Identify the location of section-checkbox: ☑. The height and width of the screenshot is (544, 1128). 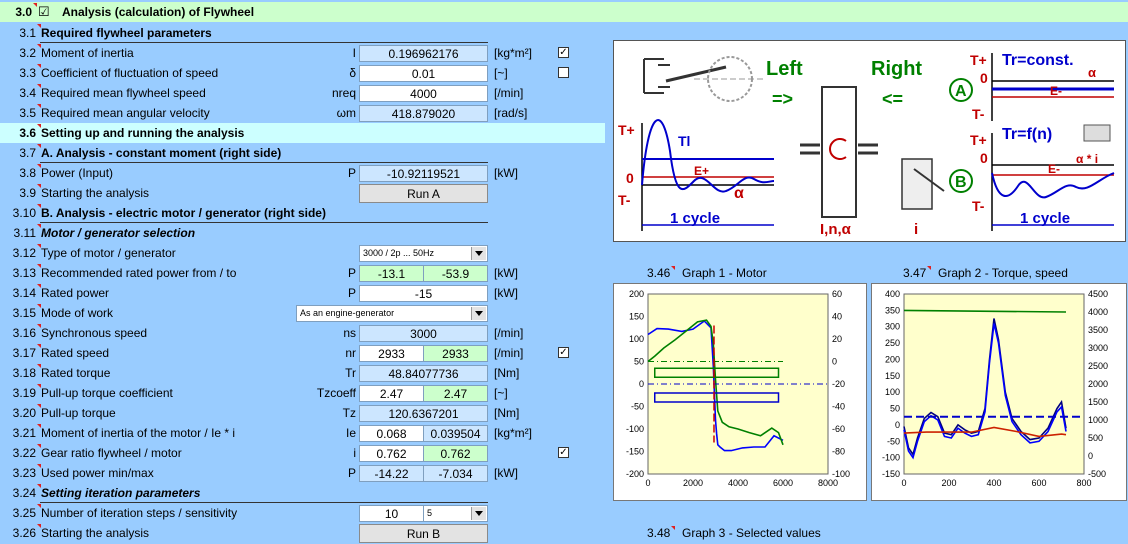
(44, 11).